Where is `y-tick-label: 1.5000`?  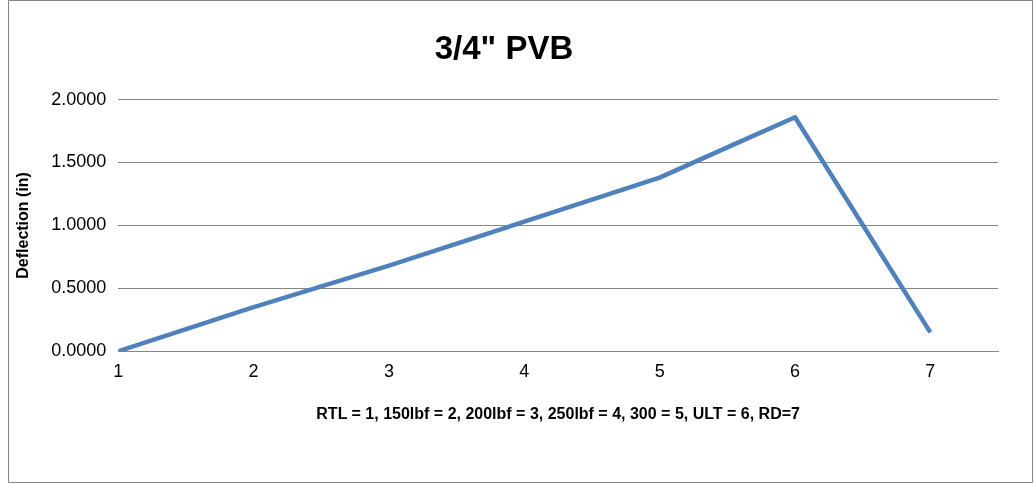 y-tick-label: 1.5000 is located at coordinates (79, 161).